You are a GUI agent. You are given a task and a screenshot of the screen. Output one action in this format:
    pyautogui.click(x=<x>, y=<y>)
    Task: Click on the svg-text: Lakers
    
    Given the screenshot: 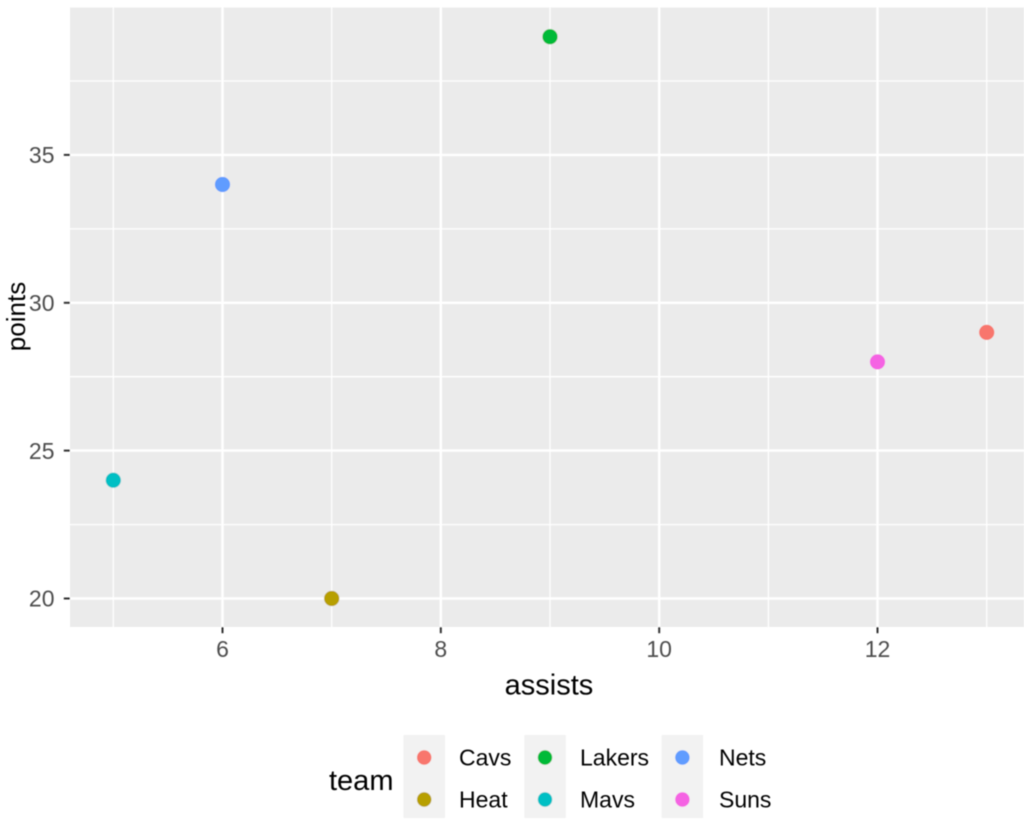 What is the action you would take?
    pyautogui.click(x=614, y=758)
    